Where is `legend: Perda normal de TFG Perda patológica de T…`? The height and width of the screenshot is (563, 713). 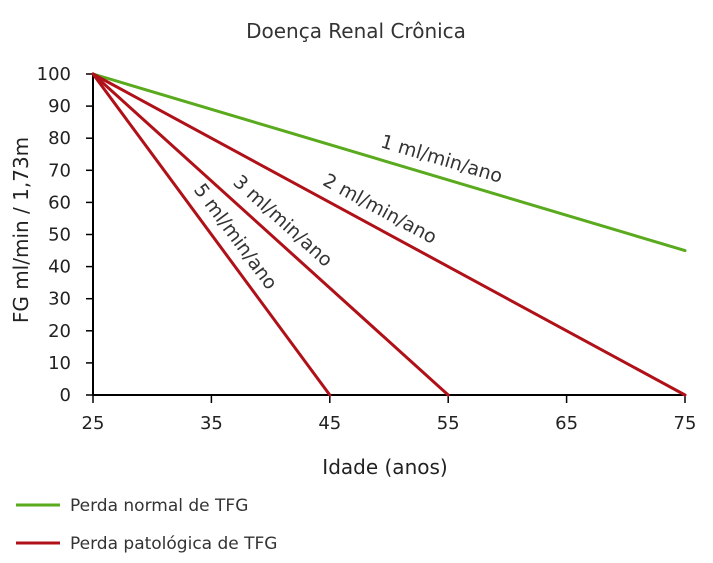
legend: Perda normal de TFG Perda patológica de T… is located at coordinates (146, 525).